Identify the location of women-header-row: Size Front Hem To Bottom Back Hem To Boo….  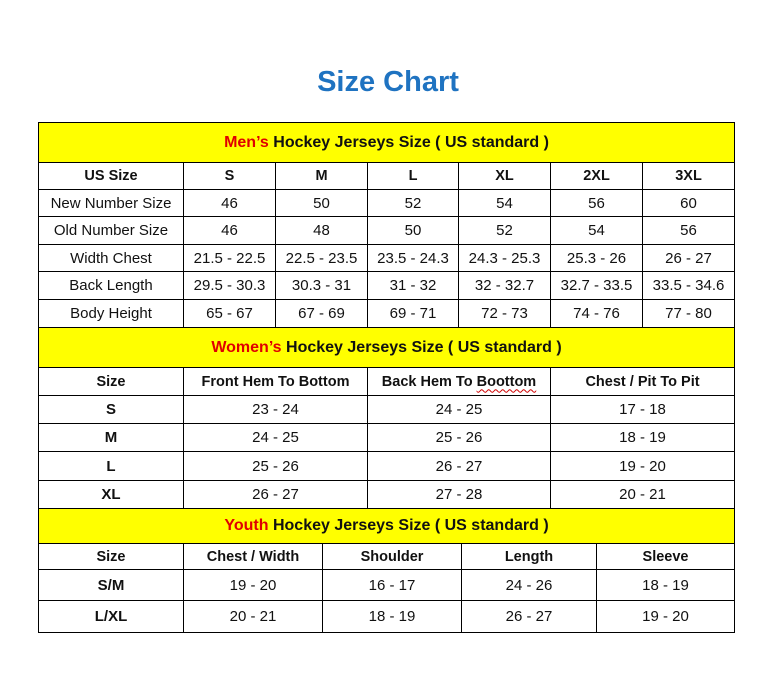
(387, 381).